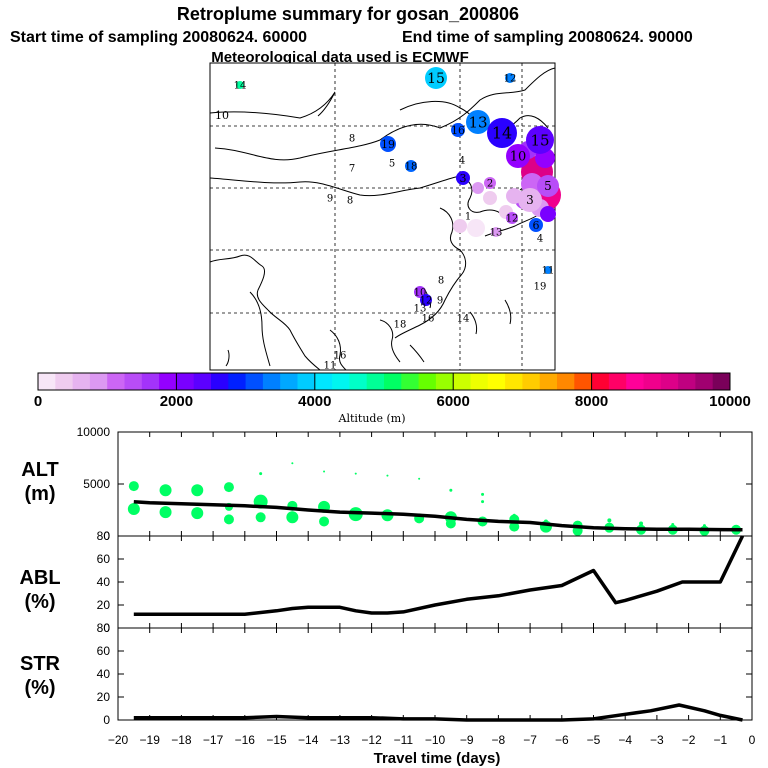 The image size is (768, 768). I want to click on colorbar-tick-label: 4000, so click(314, 401).